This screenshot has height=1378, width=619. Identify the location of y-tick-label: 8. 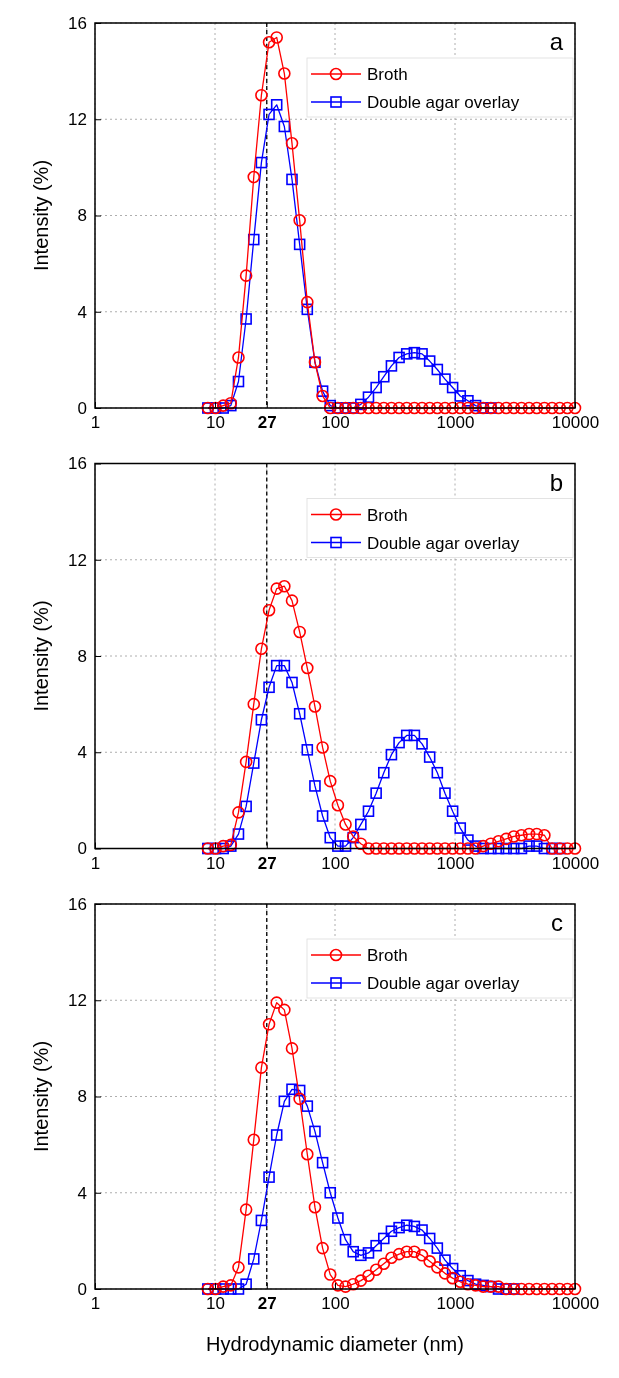
(82, 656).